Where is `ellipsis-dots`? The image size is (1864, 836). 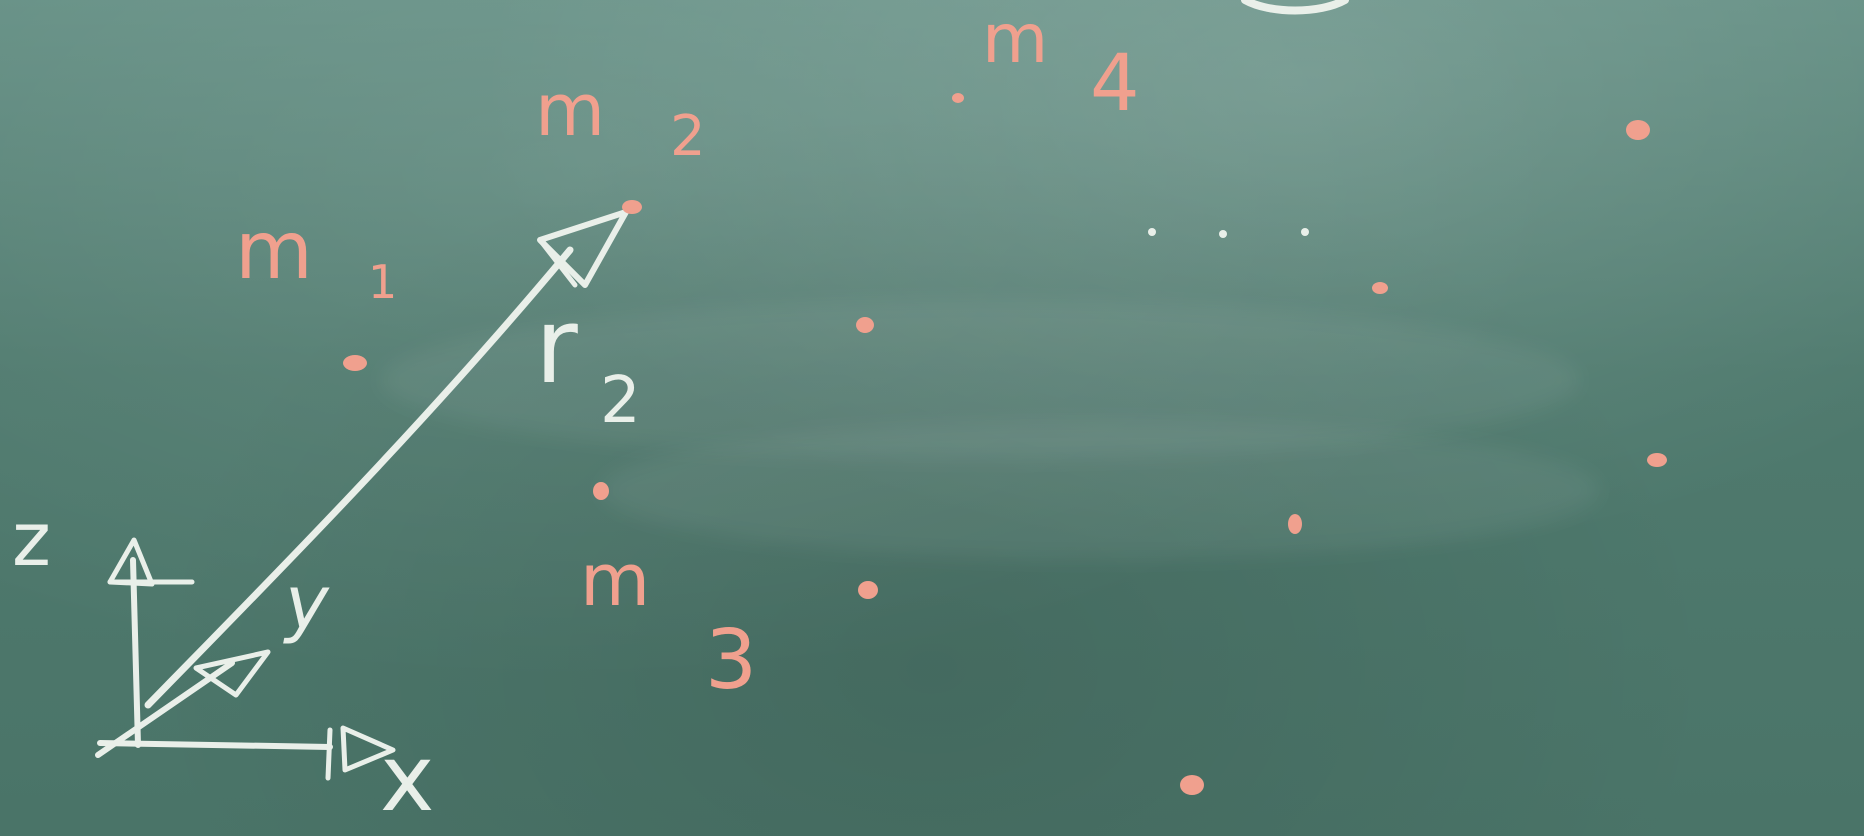
ellipsis-dots is located at coordinates (1228, 233).